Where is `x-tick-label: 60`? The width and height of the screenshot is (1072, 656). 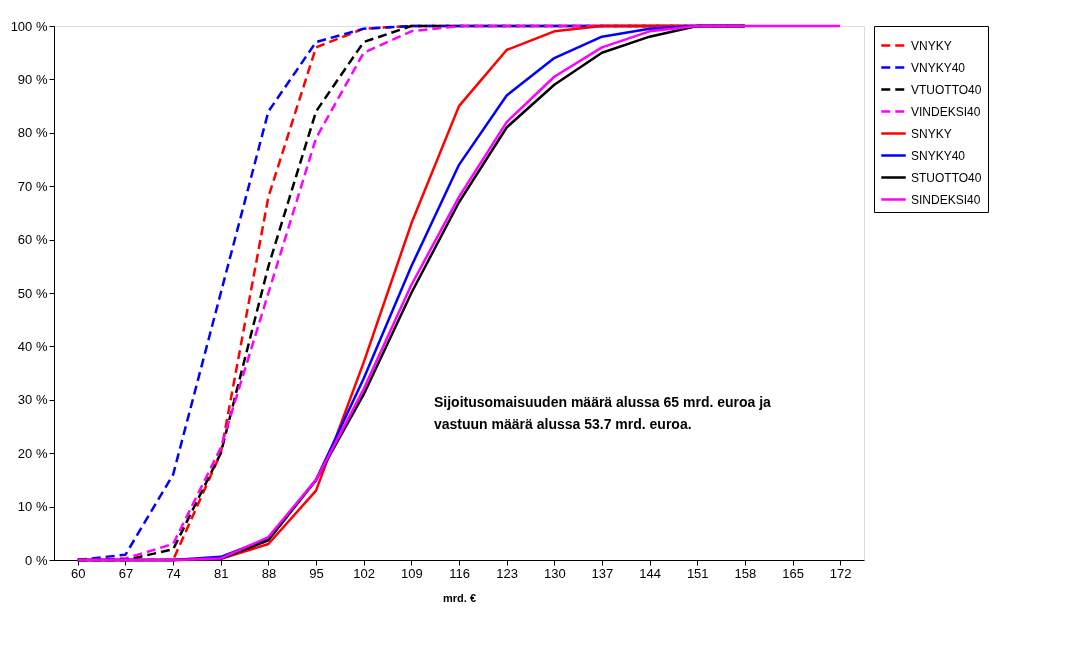
x-tick-label: 60 is located at coordinates (78, 573).